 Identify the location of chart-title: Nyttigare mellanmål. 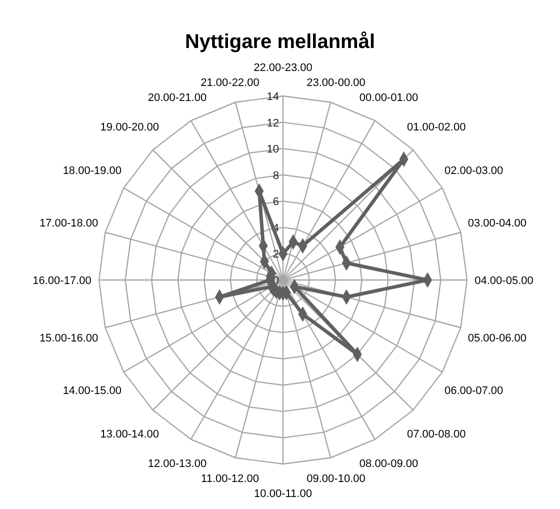
(280, 42).